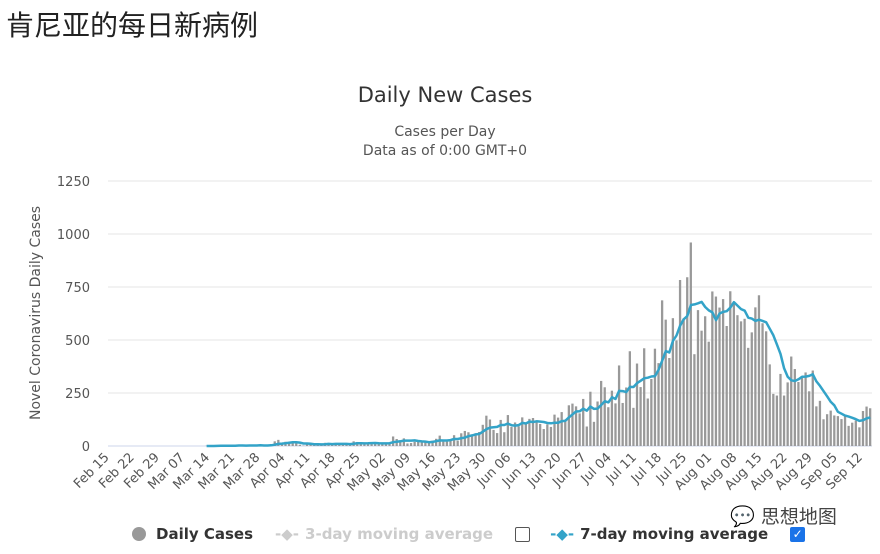 The width and height of the screenshot is (880, 554). Describe the element at coordinates (798, 534) in the screenshot. I see `checkbox-7day: ✓` at that location.